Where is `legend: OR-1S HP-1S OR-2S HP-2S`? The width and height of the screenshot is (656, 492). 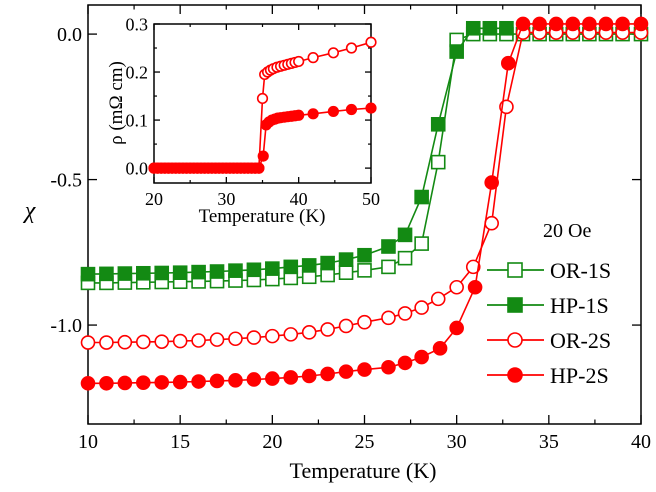
legend: OR-1S HP-1S OR-2S HP-2S is located at coordinates (549, 323).